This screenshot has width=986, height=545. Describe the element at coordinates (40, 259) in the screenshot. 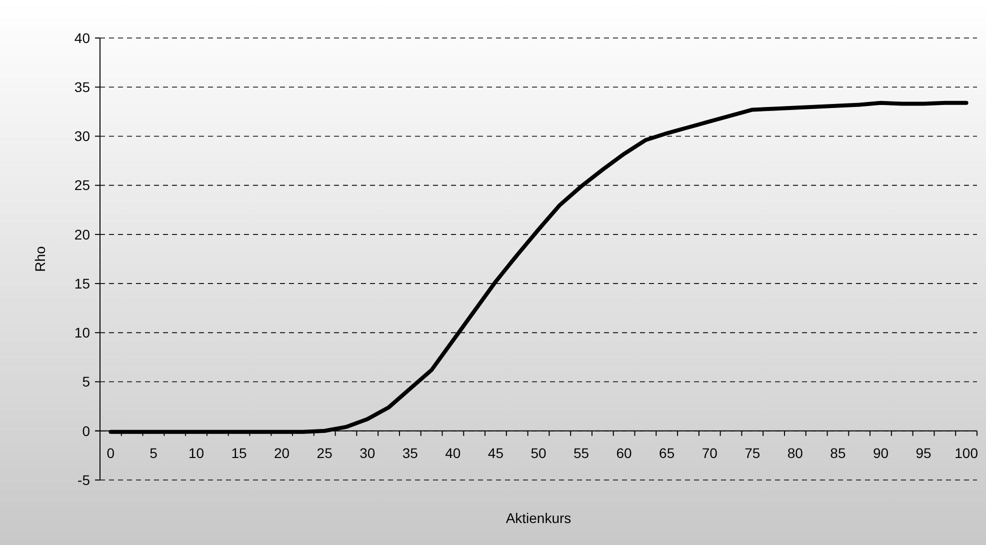

I see `y-axis-title: Rho` at that location.